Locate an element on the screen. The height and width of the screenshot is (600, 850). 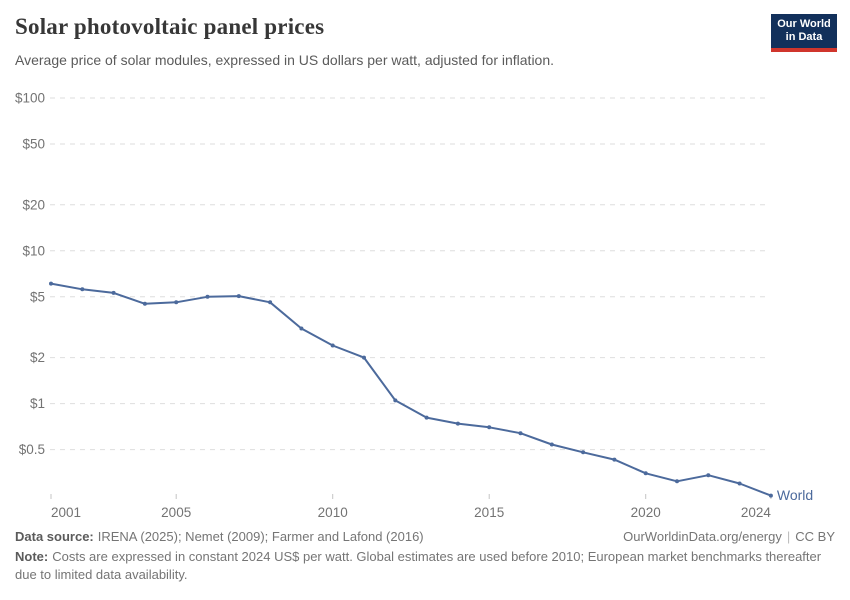
y-tick-label: $20 is located at coordinates (33, 204).